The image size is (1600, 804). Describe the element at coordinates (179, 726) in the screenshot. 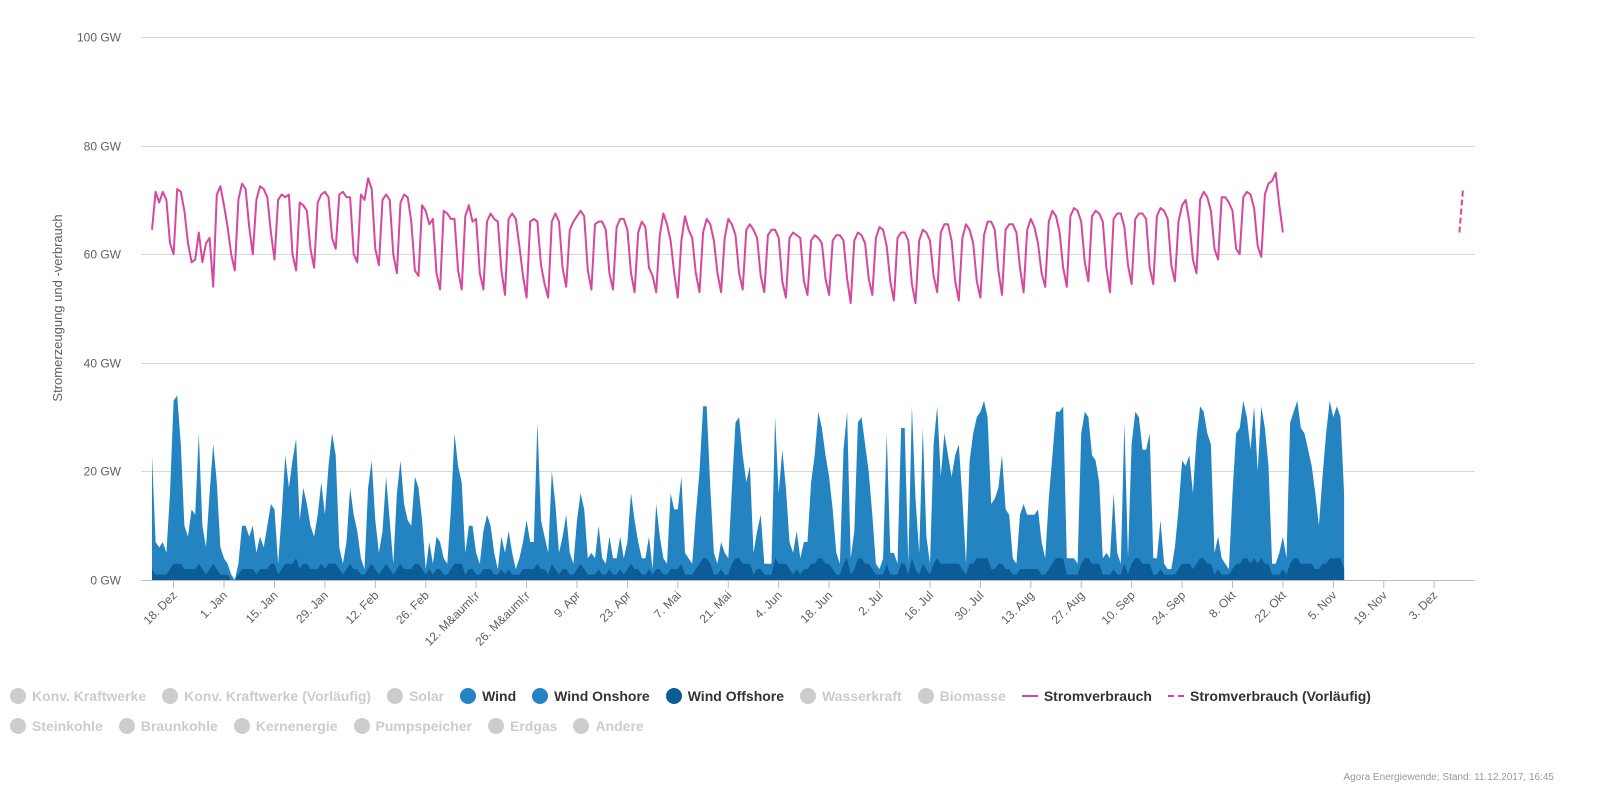

I see `legend-label: Braunkohle` at that location.